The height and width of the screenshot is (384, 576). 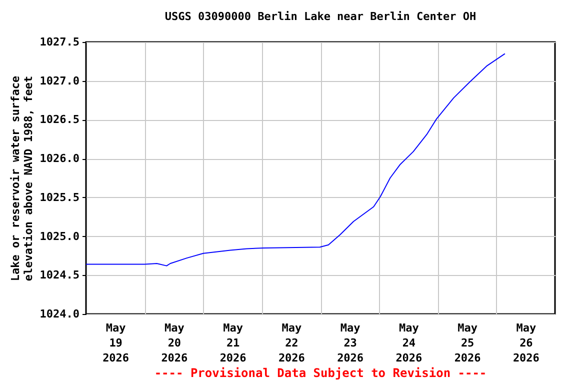 I want to click on y-axis-title: Lake or reservoir water surface elevation above NAVD 1988, feet, so click(x=21, y=178).